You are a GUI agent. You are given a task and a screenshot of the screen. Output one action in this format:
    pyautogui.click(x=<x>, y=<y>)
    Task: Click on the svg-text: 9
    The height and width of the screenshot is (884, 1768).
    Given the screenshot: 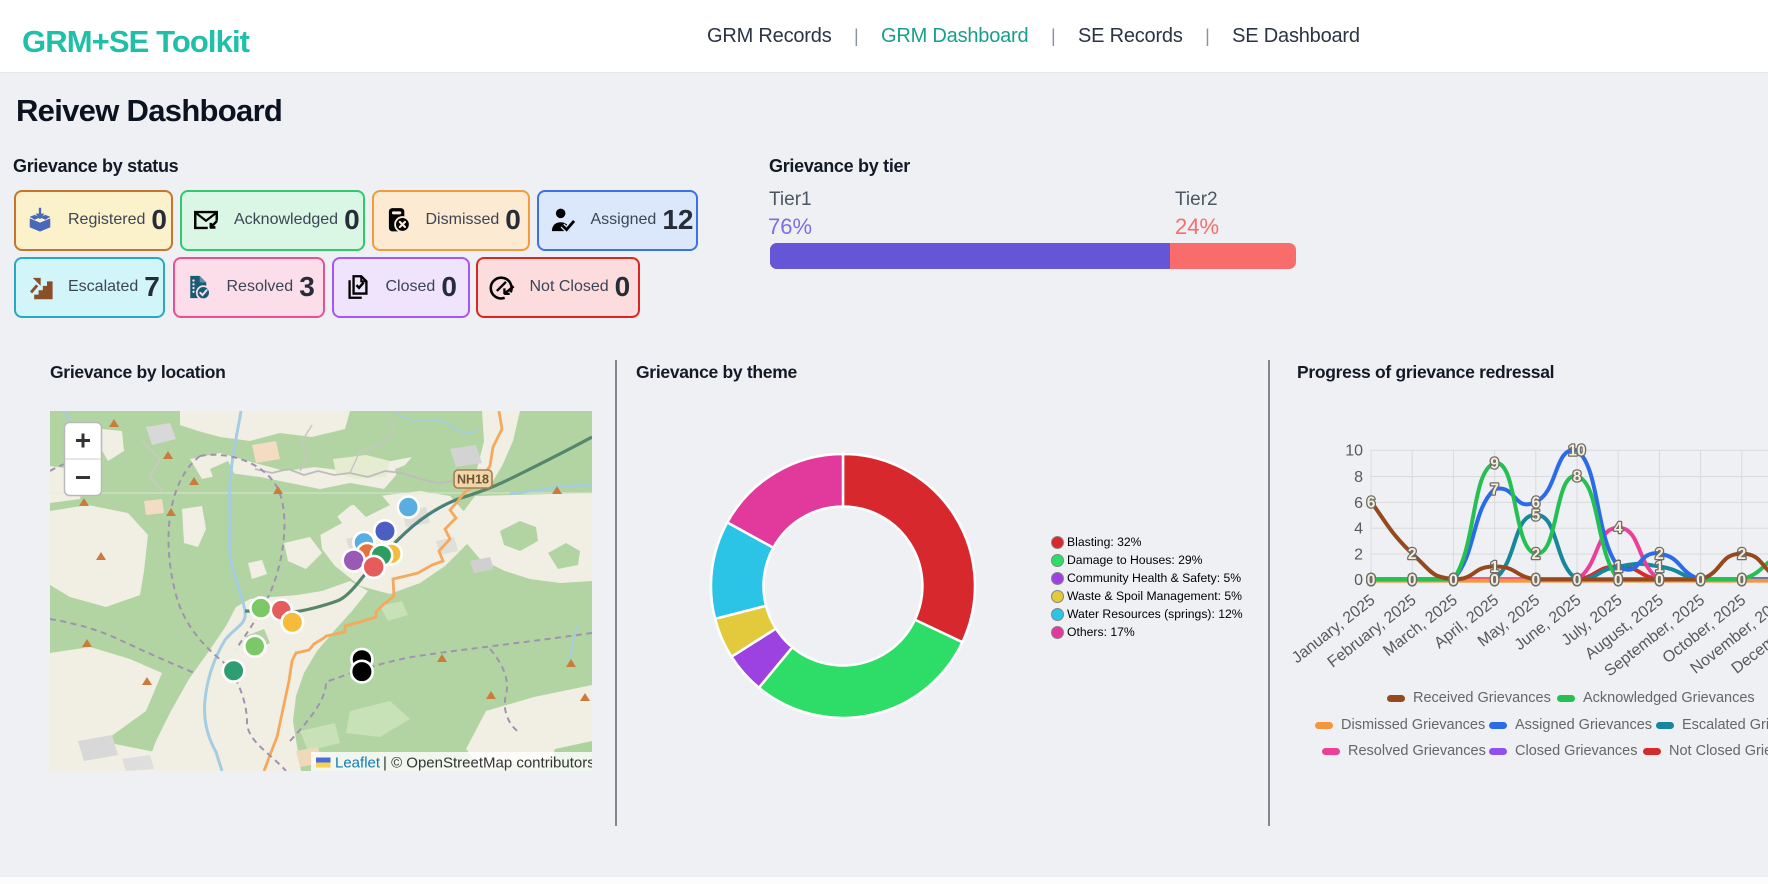 What is the action you would take?
    pyautogui.click(x=1494, y=464)
    